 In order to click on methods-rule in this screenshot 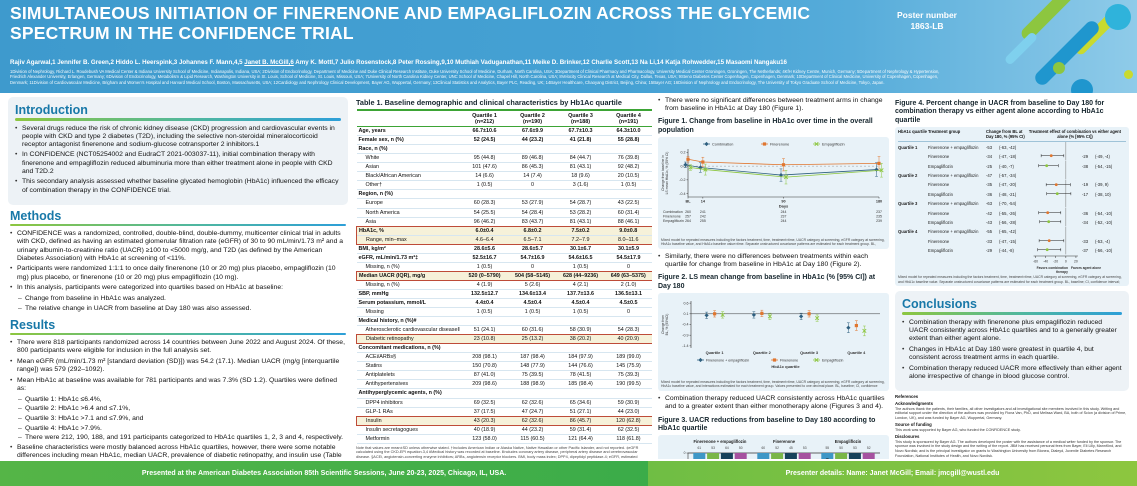, I will do `click(178, 225)`.